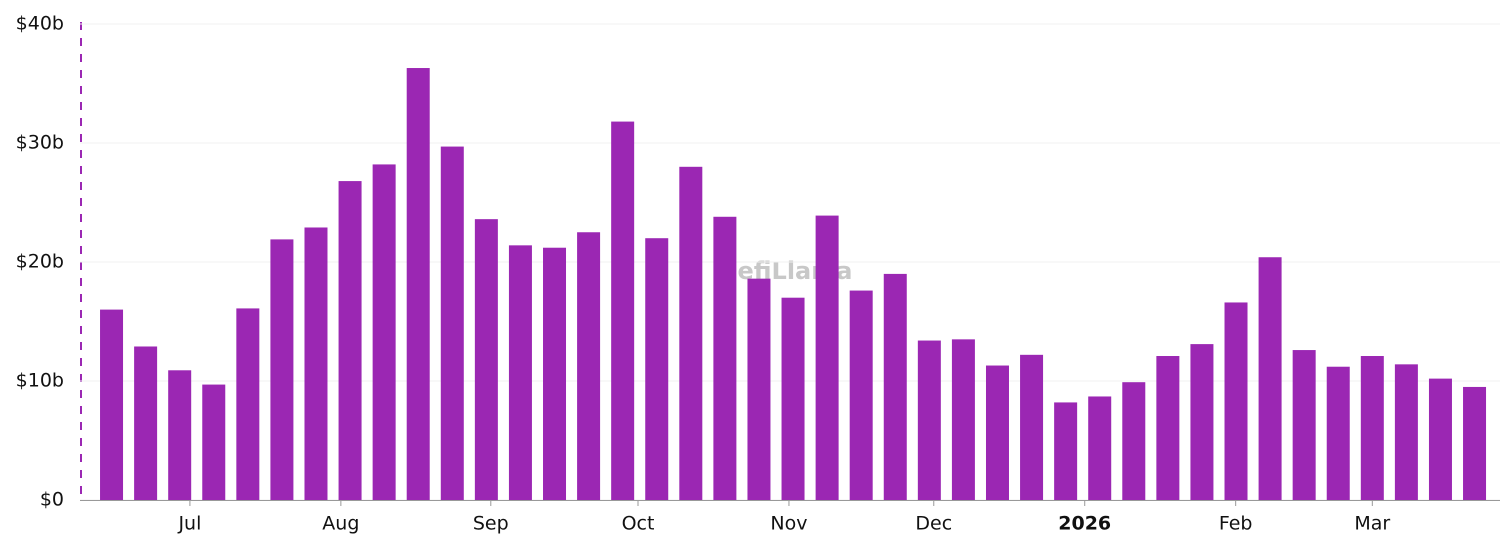  I want to click on y-tick-label: $0, so click(52, 500).